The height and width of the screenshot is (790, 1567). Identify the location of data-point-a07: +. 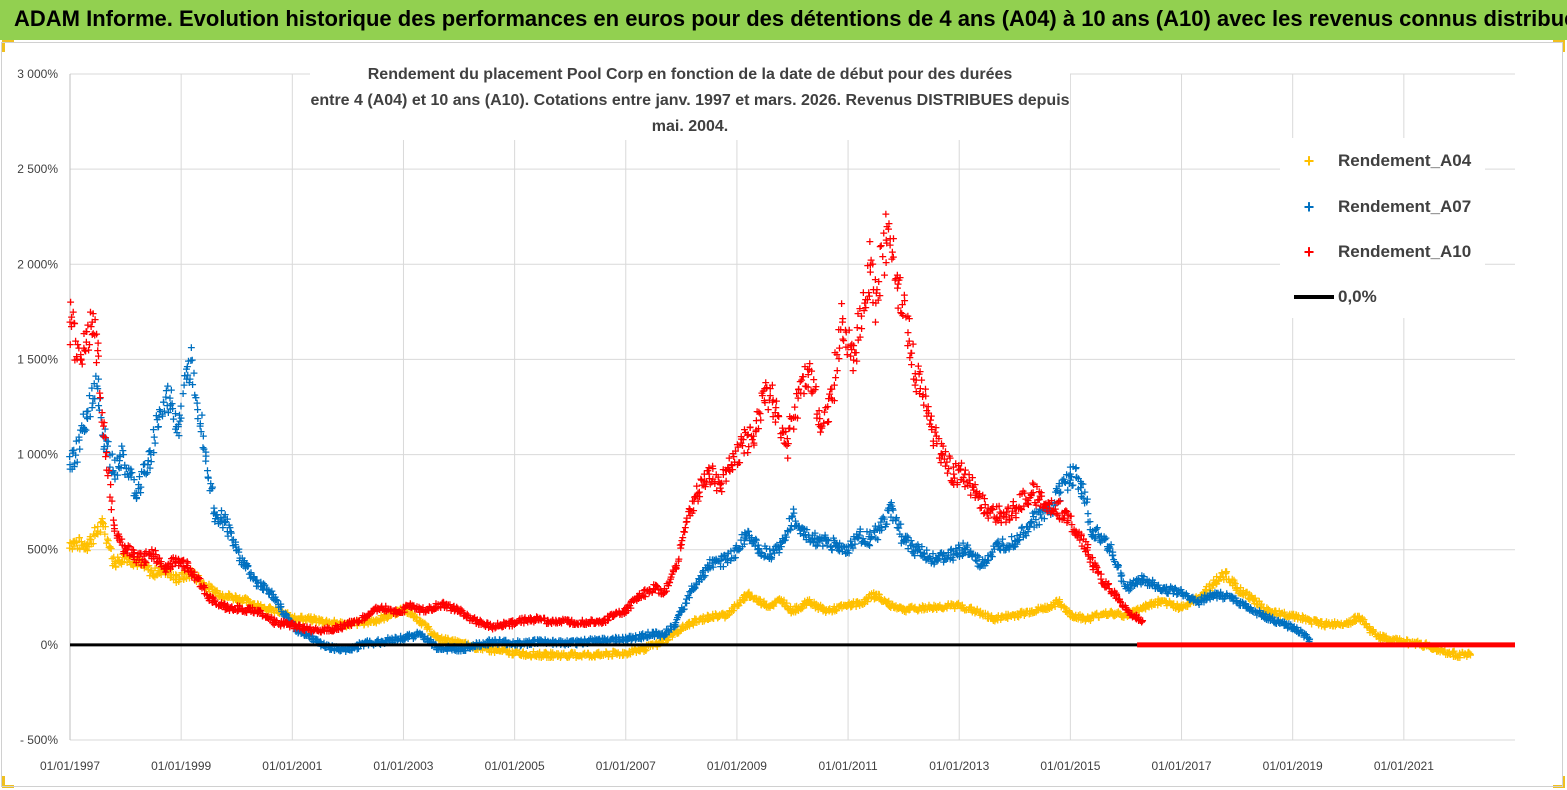
(1087, 498).